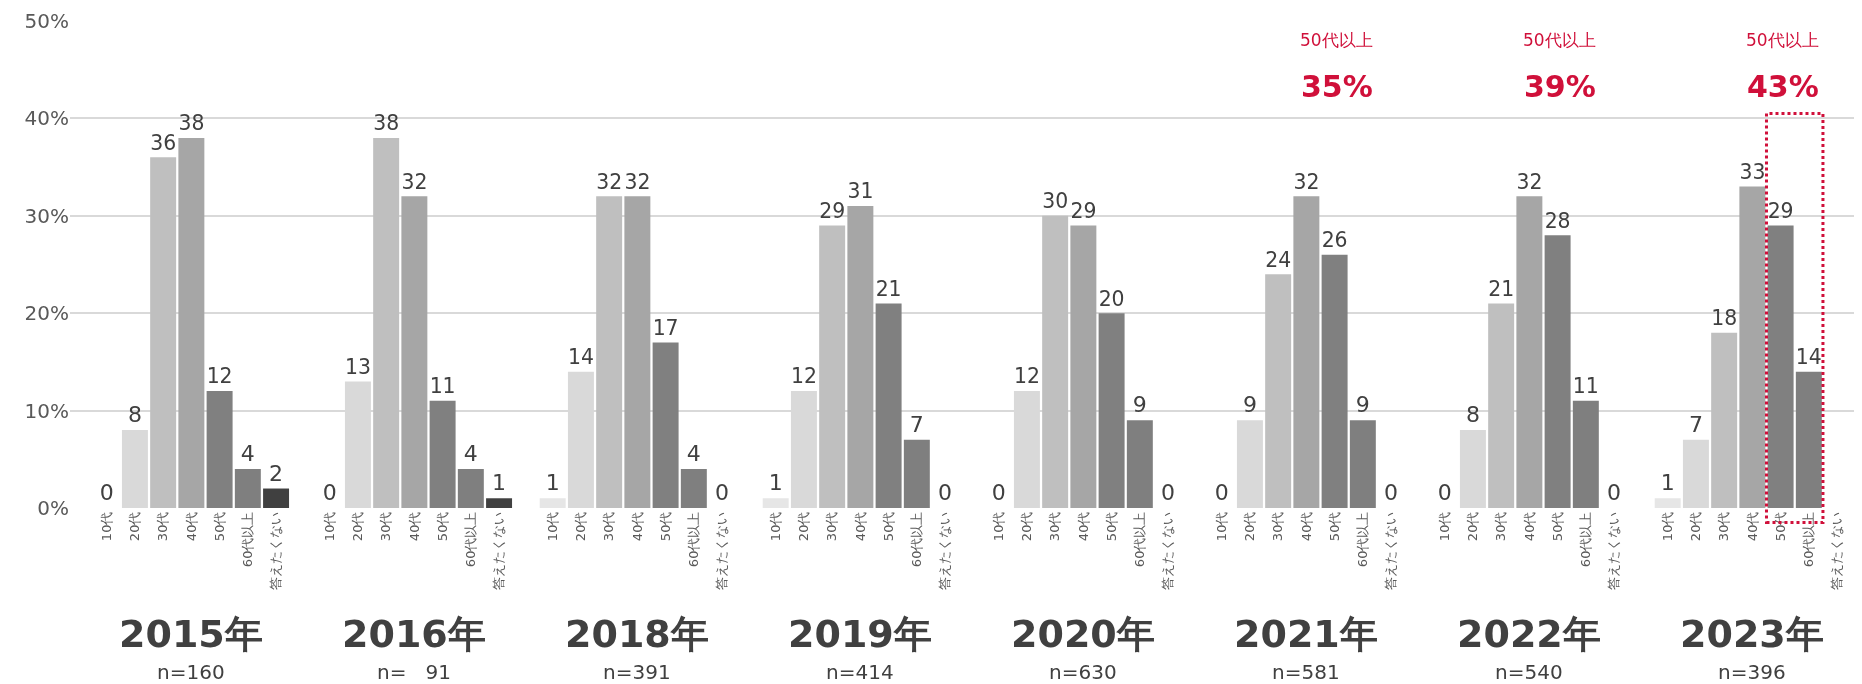 The image size is (1862, 684). I want to click on data-label: 1, so click(1667, 483).